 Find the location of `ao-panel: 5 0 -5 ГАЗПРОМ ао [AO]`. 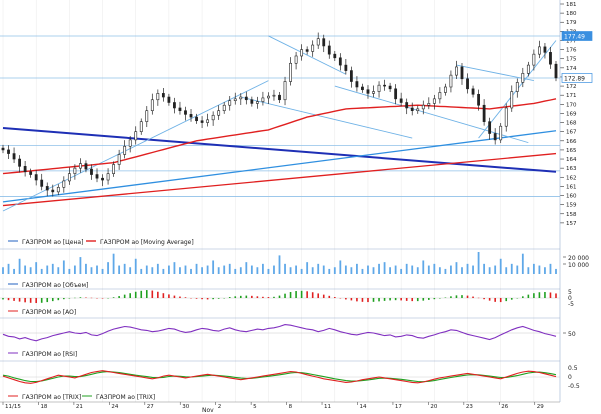

ao-panel: 5 0 -5 ГАЗПРОМ ао [AO] is located at coordinates (287, 302).